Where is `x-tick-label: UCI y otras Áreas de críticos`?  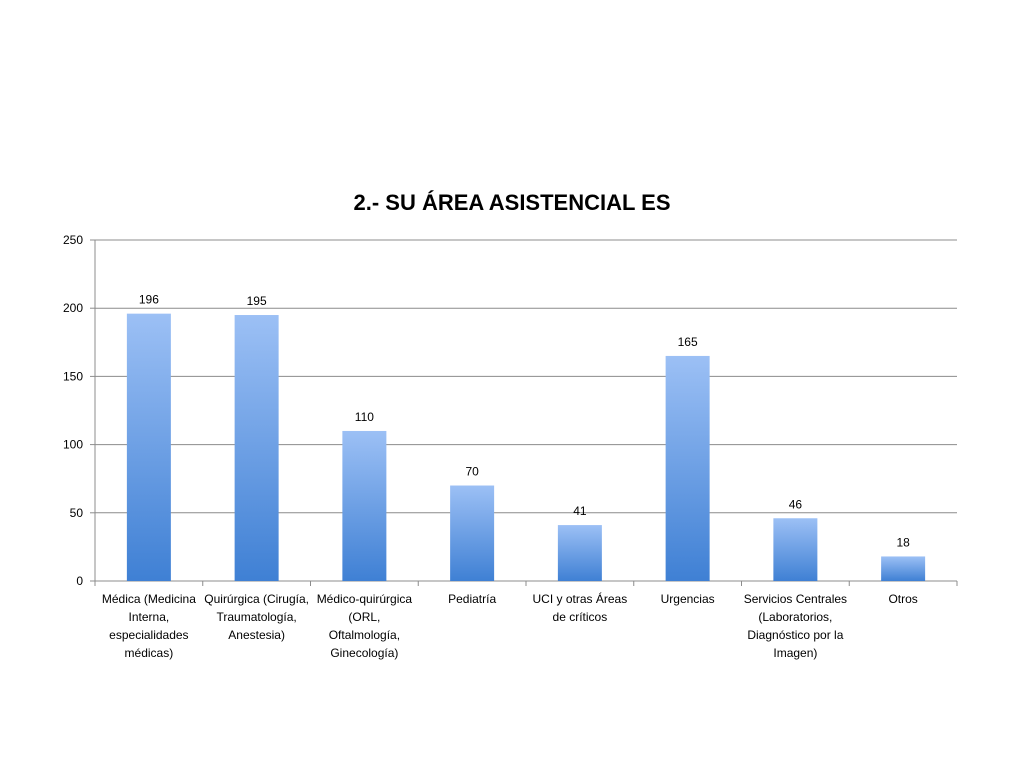
x-tick-label: UCI y otras Áreas de críticos is located at coordinates (580, 608).